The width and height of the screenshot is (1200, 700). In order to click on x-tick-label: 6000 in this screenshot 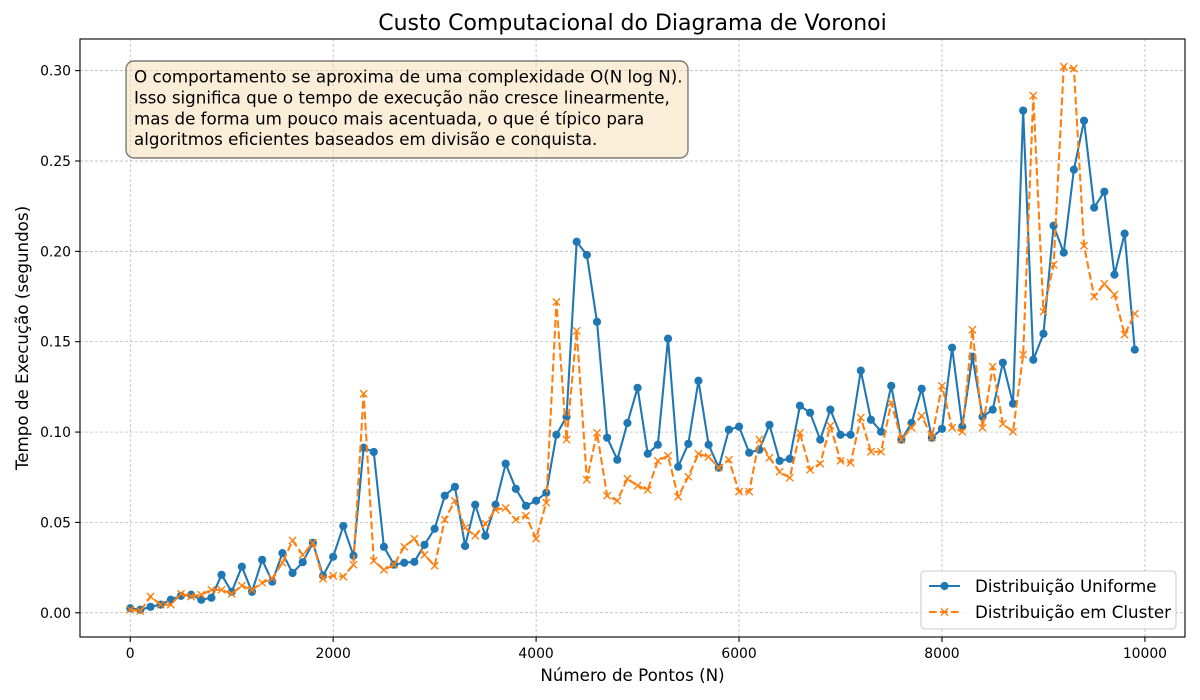, I will do `click(738, 654)`.